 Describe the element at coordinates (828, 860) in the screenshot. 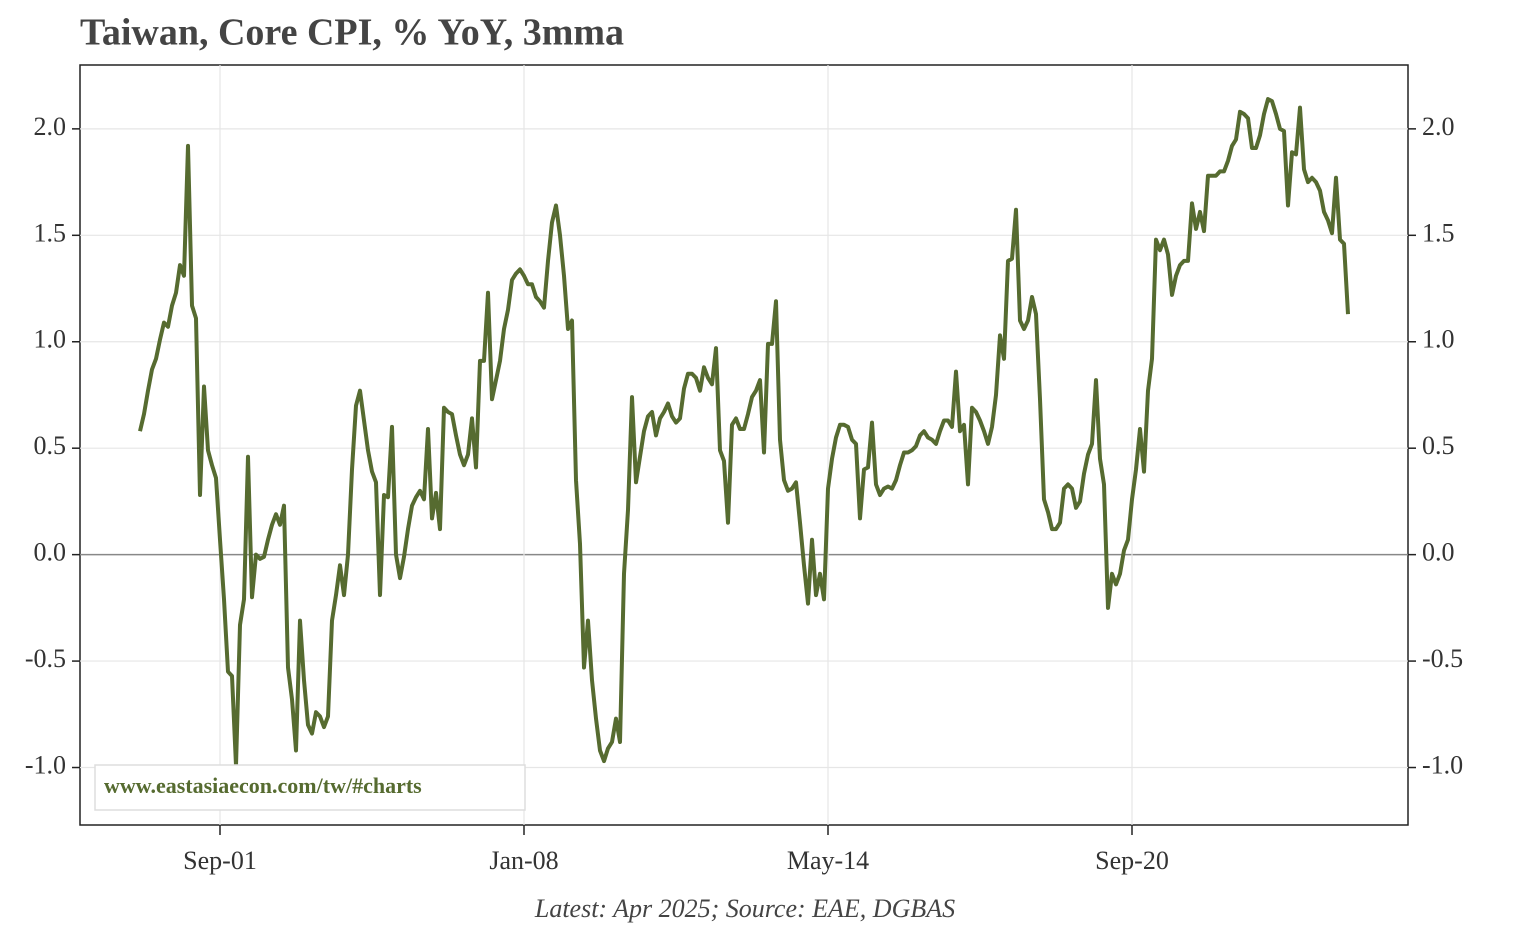

I see `x-tick-label: May-14` at that location.